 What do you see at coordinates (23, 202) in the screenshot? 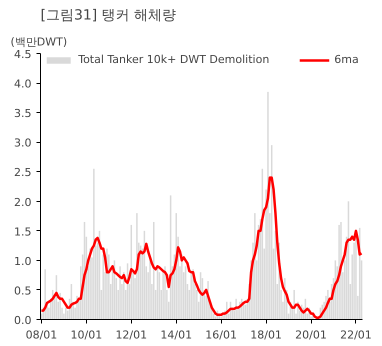
I see `y-tick-label: 2.0` at bounding box center [23, 202].